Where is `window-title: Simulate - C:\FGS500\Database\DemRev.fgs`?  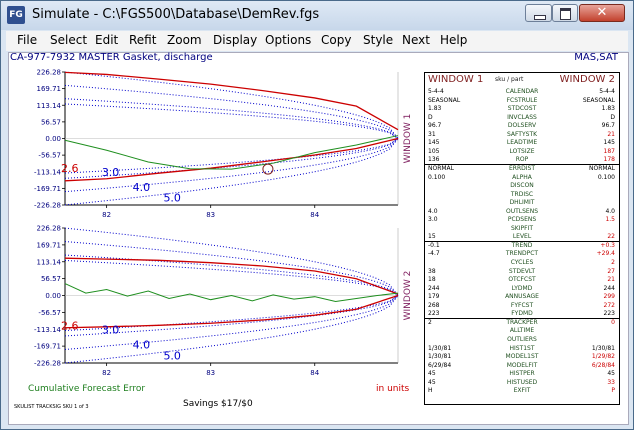 window-title: Simulate - C:\FGS500\Database\DemRev.fgs is located at coordinates (176, 14).